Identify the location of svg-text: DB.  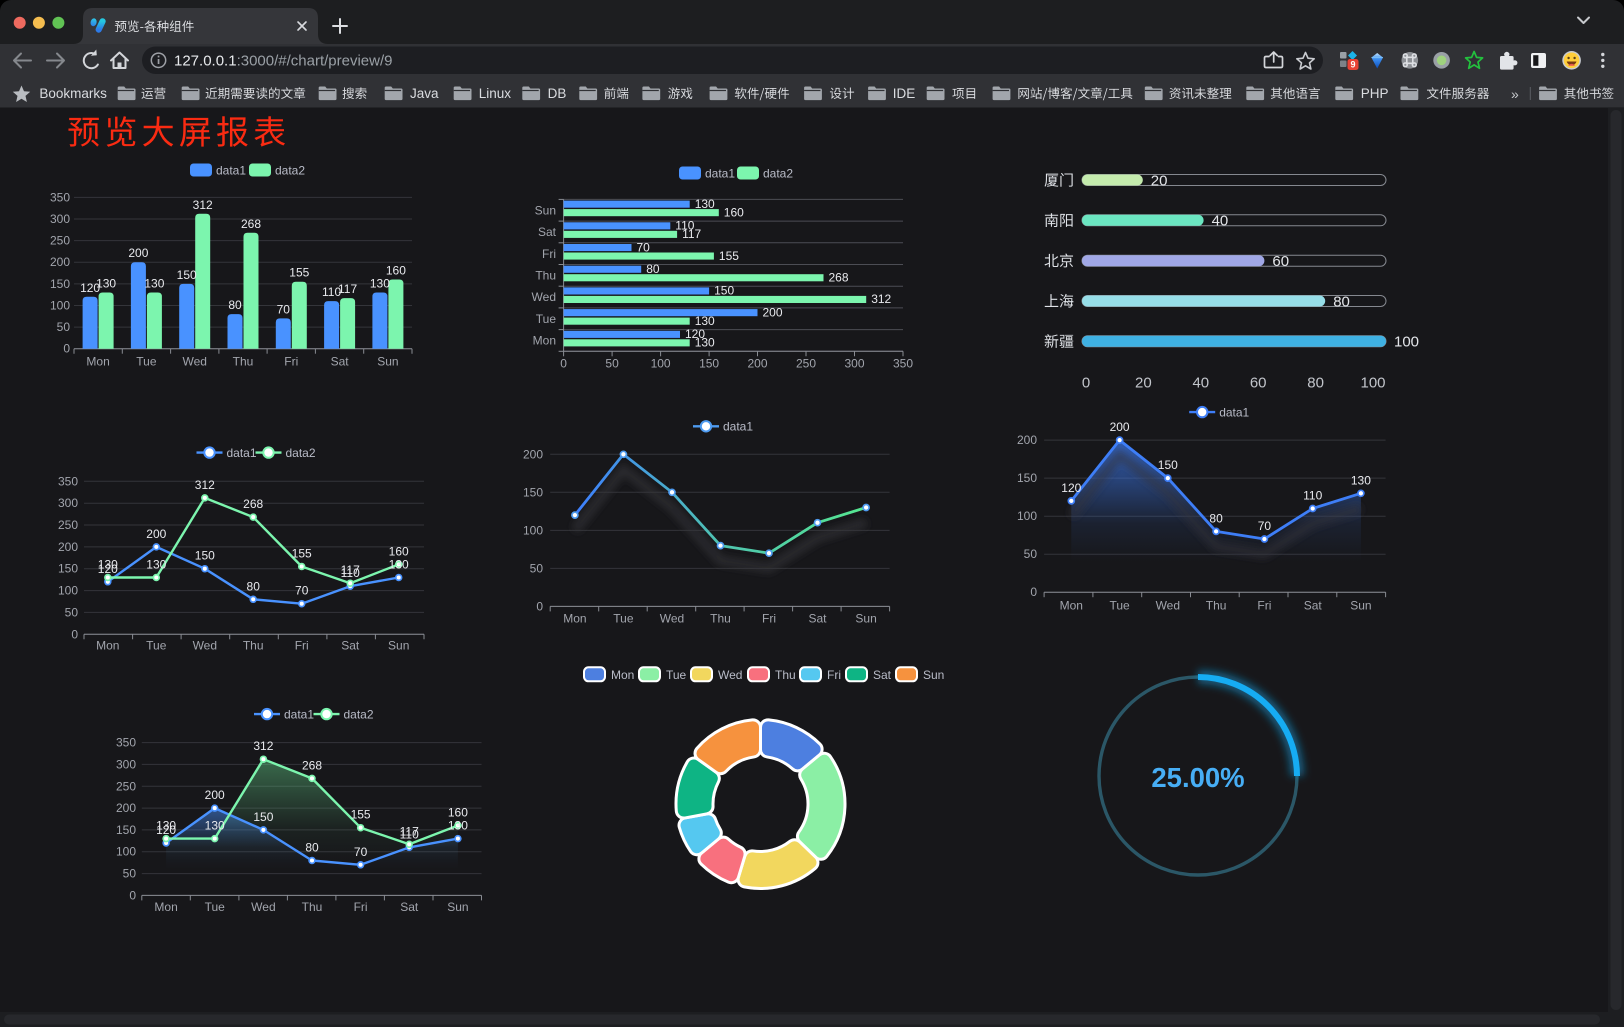
(557, 93).